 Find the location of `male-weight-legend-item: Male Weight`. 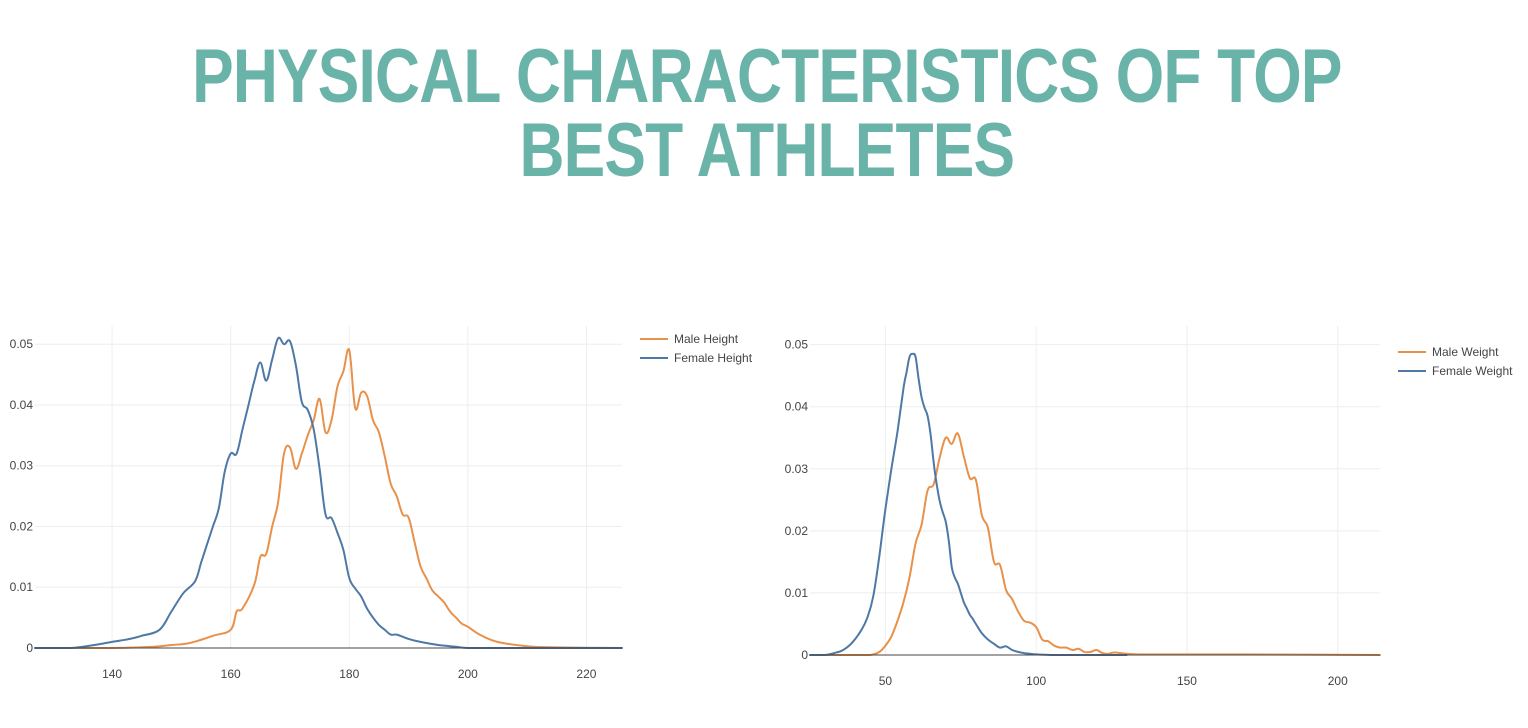

male-weight-legend-item: Male Weight is located at coordinates (1448, 352).